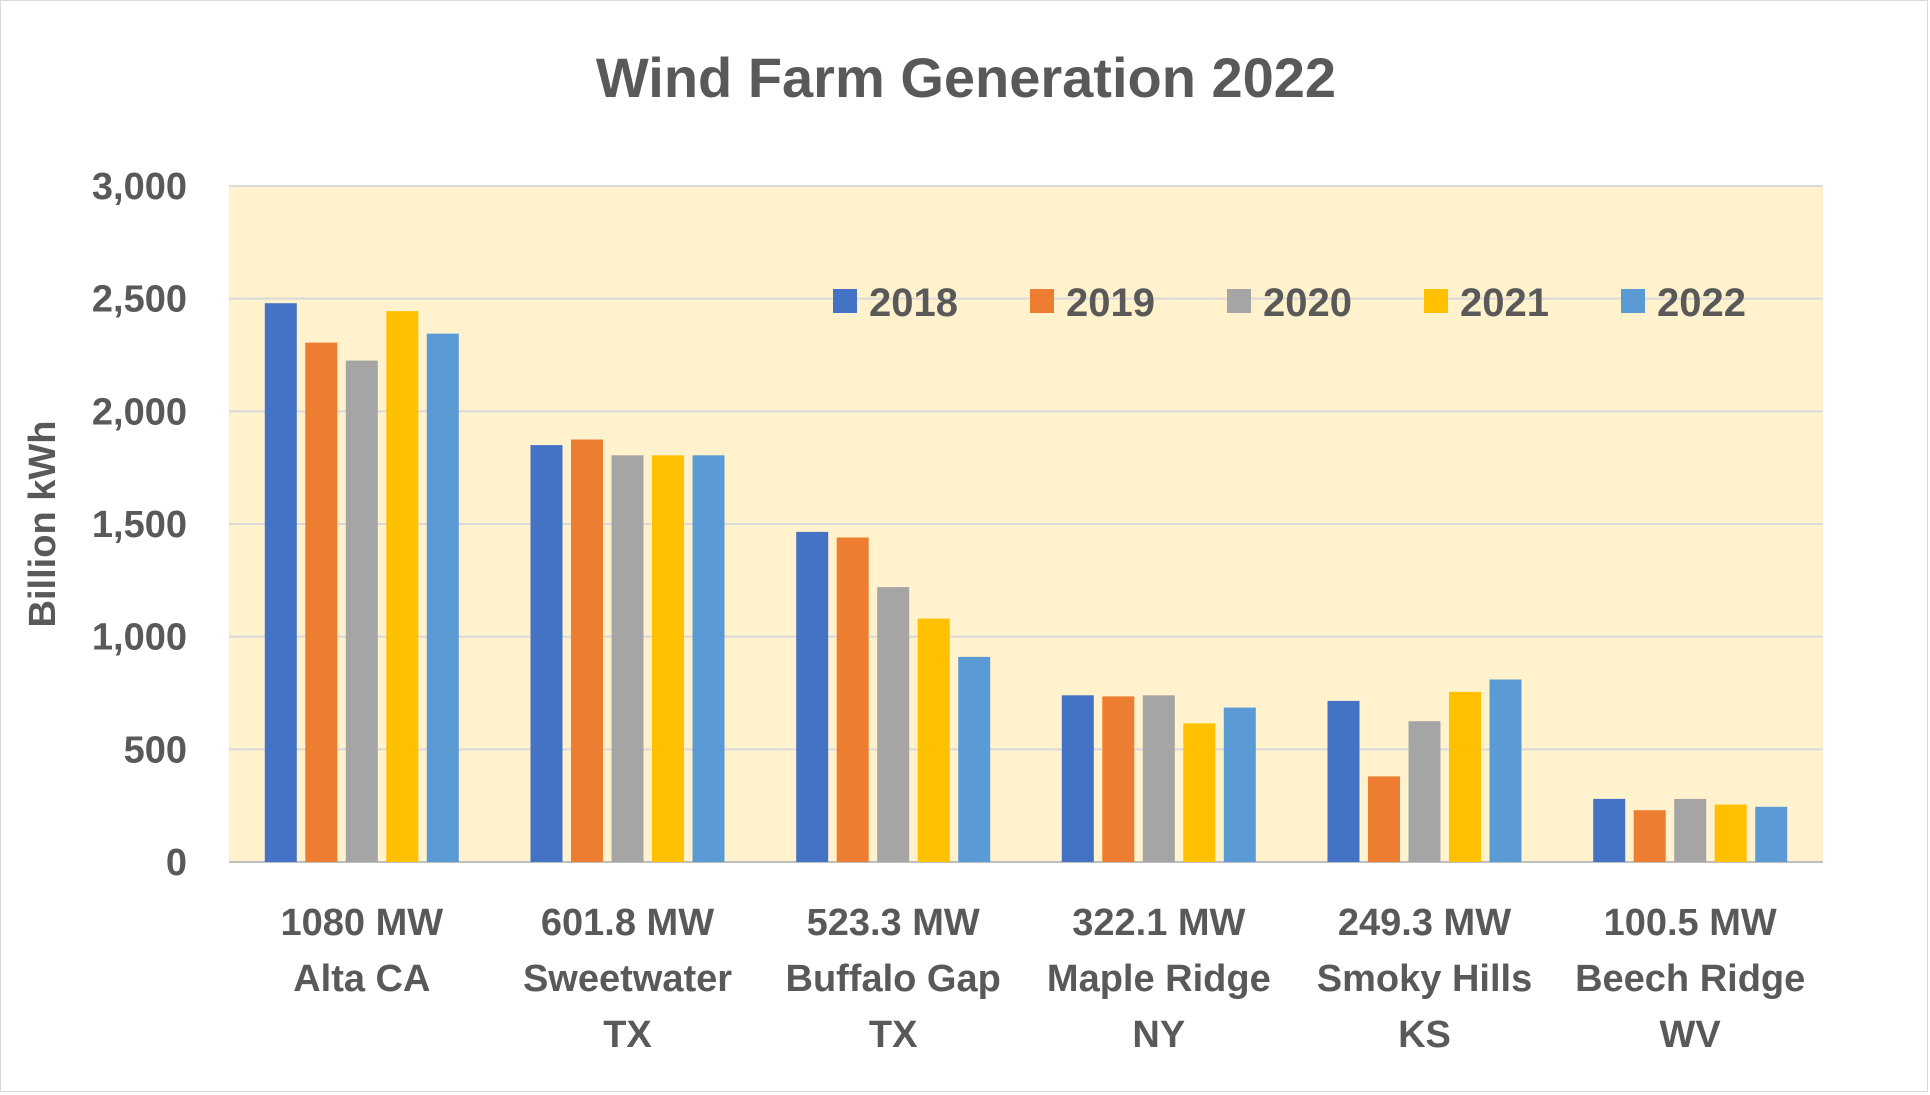 The height and width of the screenshot is (1095, 1930). I want to click on y-tick-label: 0, so click(176, 863).